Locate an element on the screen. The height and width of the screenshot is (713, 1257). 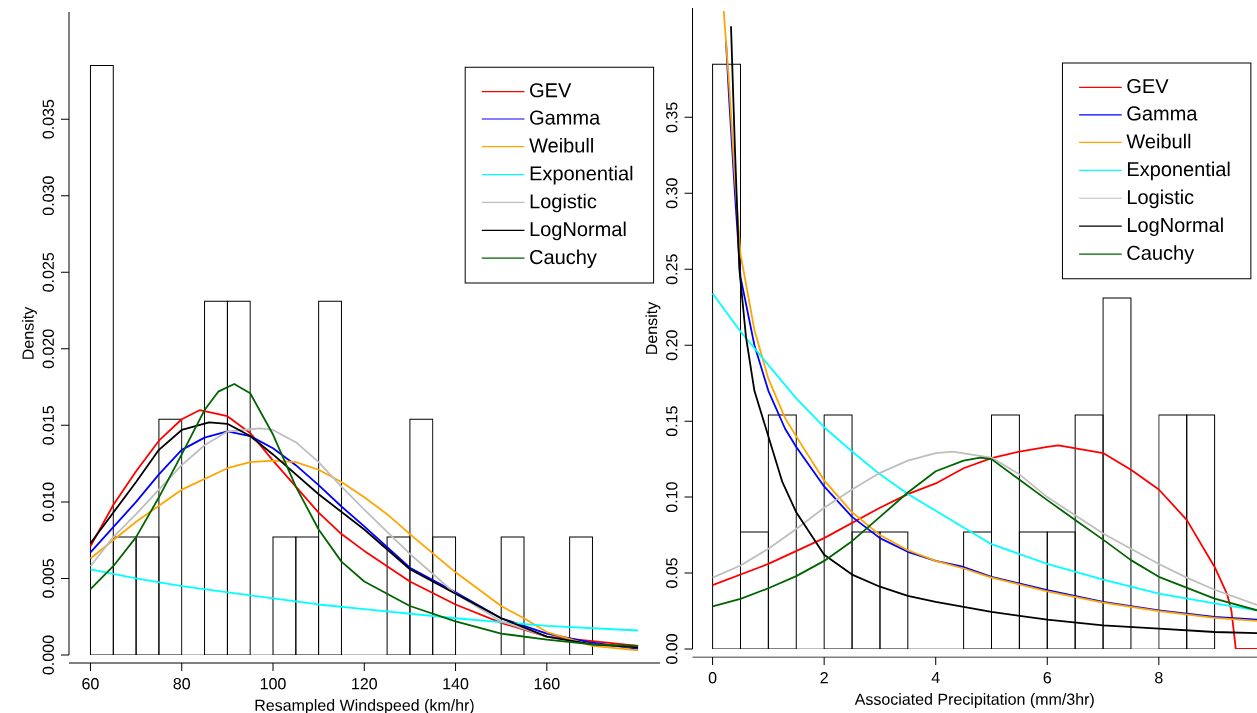
x-tick-label: 160 is located at coordinates (547, 684).